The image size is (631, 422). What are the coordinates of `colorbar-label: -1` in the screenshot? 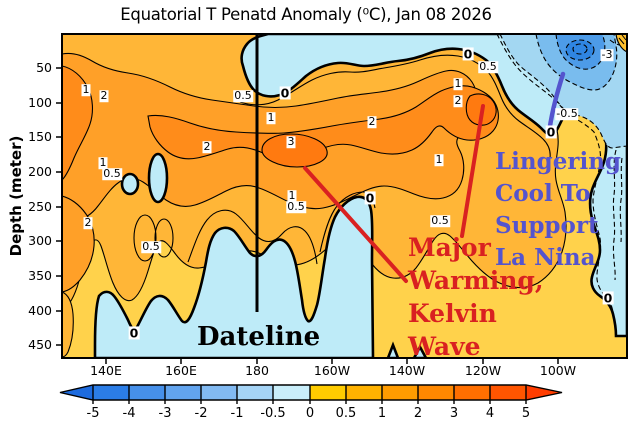 It's located at (237, 413).